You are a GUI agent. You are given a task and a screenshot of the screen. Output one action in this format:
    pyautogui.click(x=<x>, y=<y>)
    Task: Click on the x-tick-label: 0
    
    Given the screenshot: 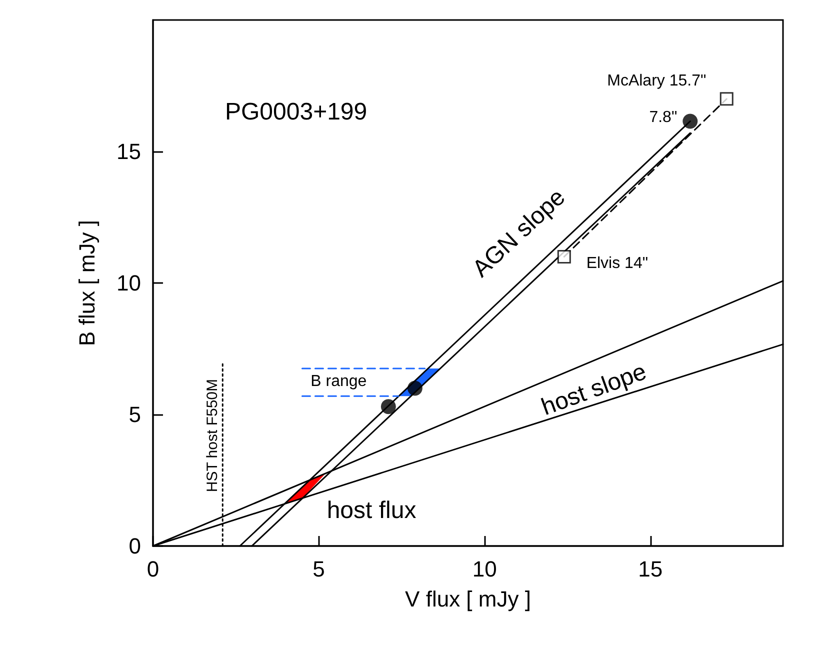 What is the action you would take?
    pyautogui.click(x=153, y=569)
    